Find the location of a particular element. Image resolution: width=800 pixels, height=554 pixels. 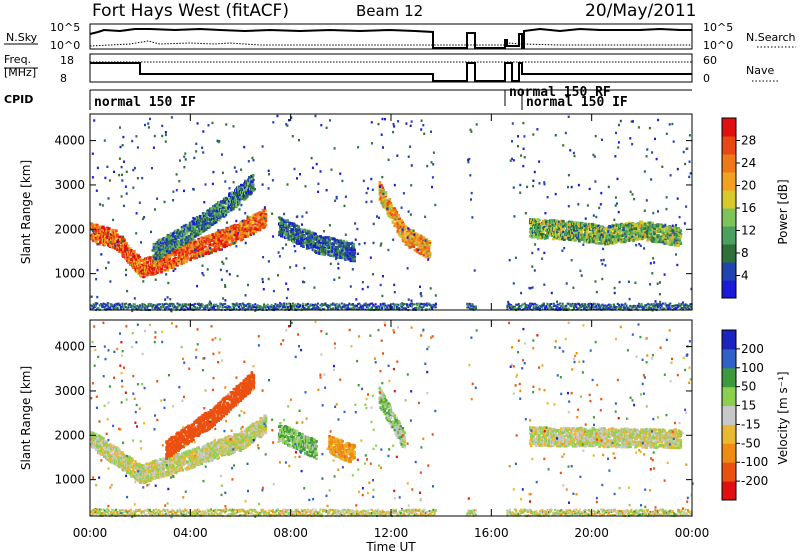

nsearch-tick-bottom: 10^0 is located at coordinates (718, 45).